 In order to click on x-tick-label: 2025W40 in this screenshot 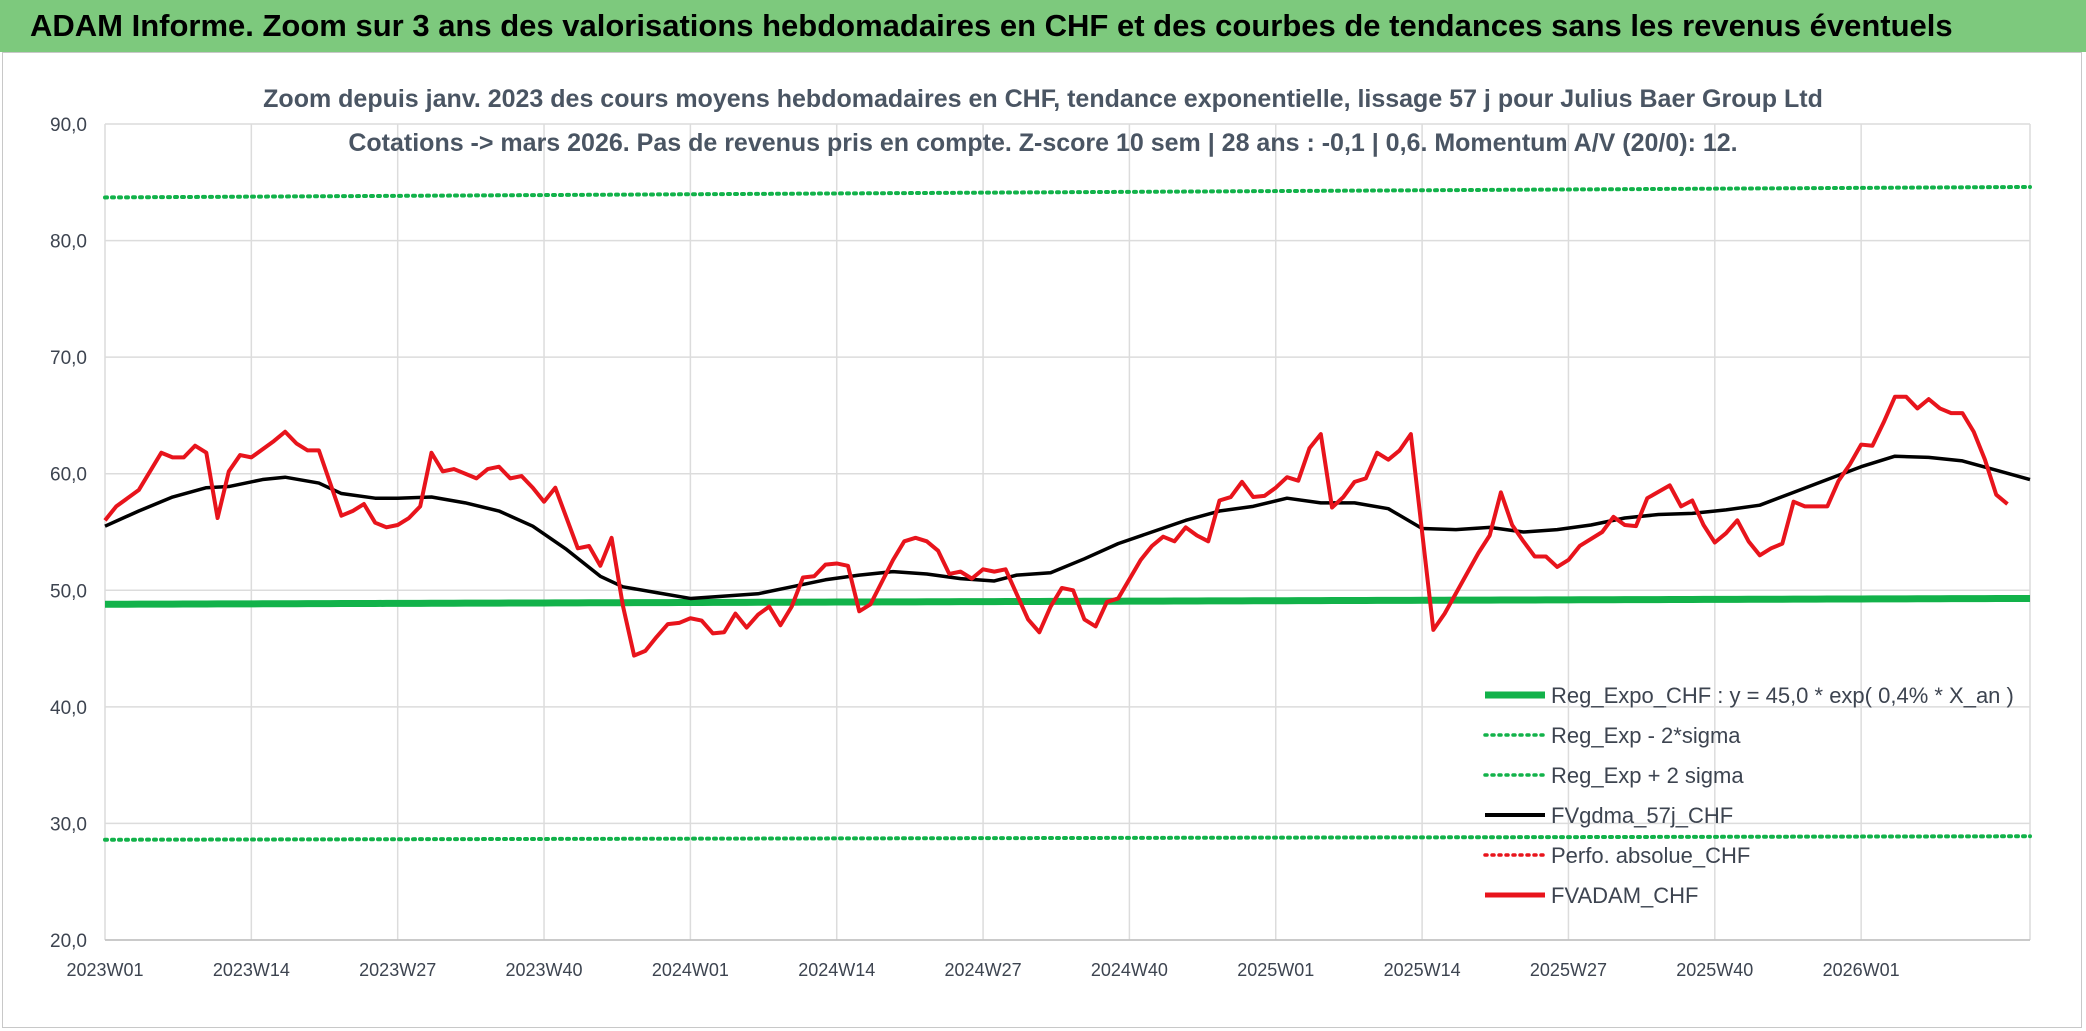, I will do `click(1714, 970)`.